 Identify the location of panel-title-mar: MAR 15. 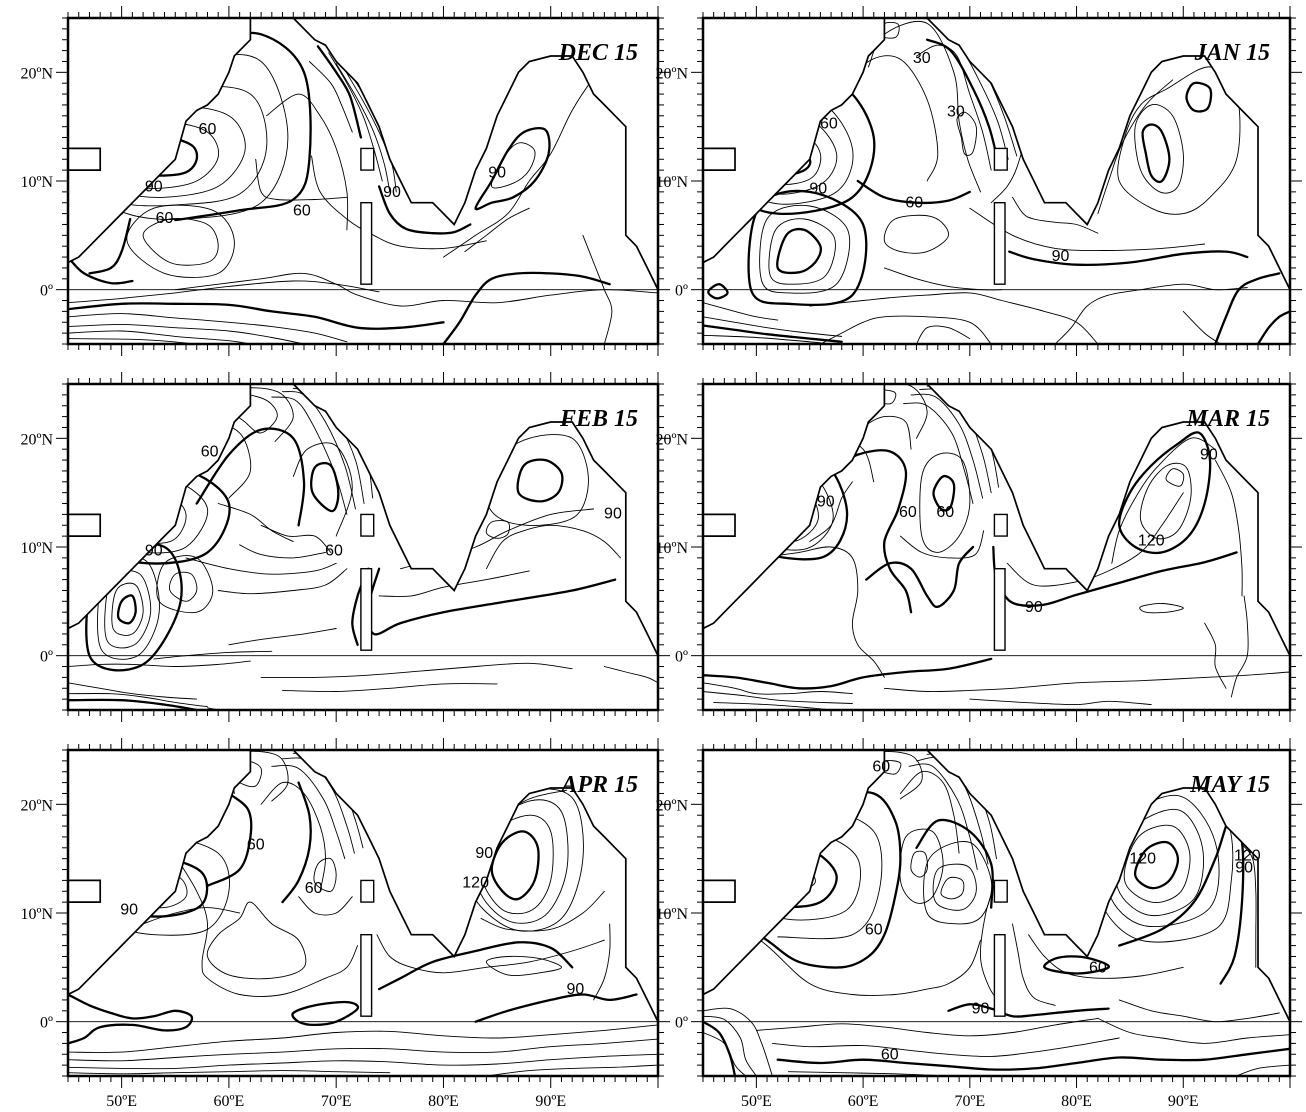
(1228, 419).